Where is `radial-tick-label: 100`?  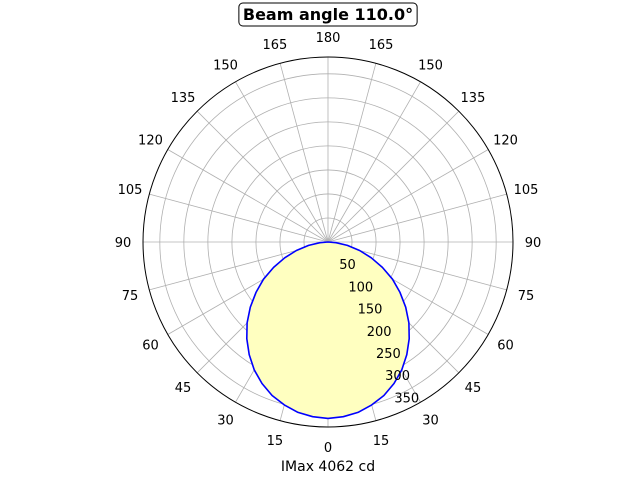
radial-tick-label: 100 is located at coordinates (360, 287).